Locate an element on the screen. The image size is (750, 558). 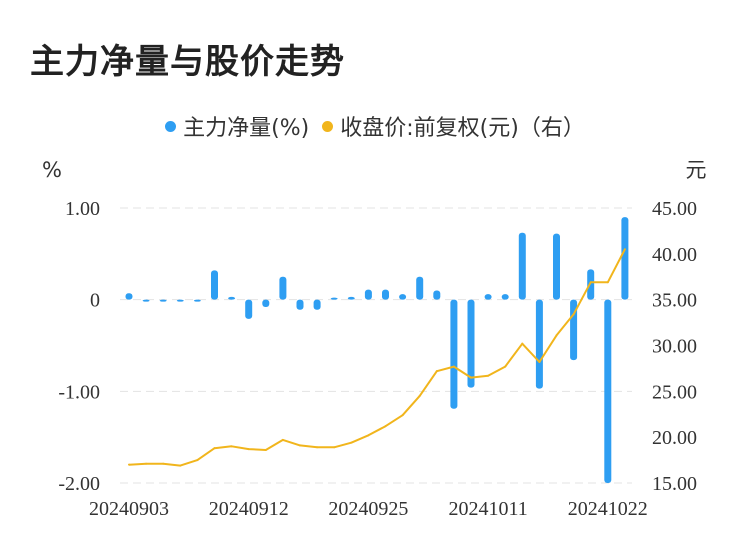
chart-title: 主力净量与股价走势 is located at coordinates (187, 62).